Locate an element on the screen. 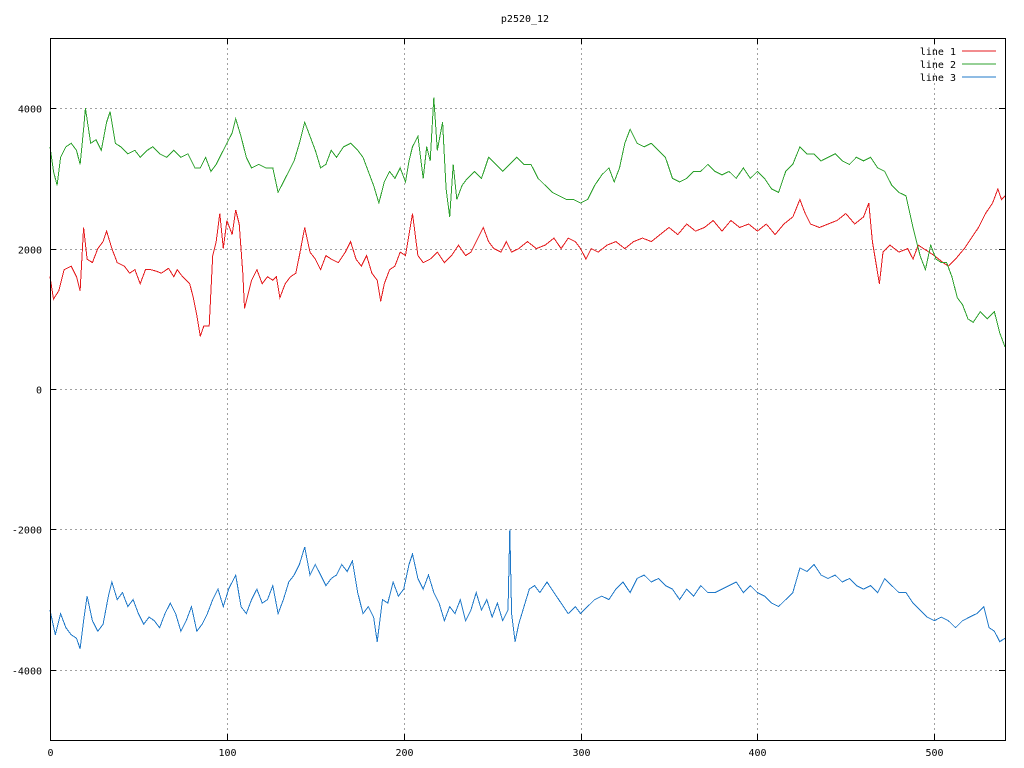 This screenshot has width=1024, height=768. y-tick-label: -2000 is located at coordinates (27, 531).